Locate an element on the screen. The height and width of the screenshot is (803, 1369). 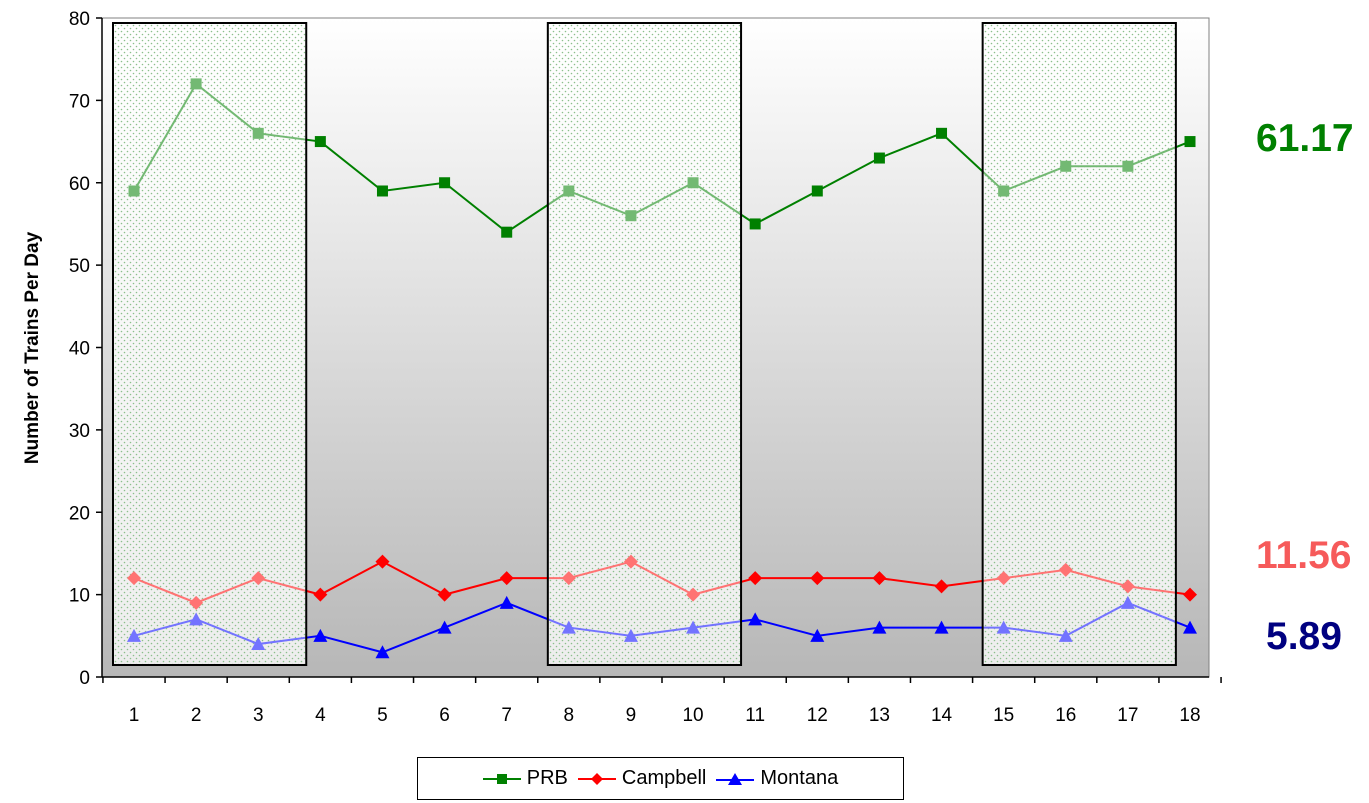
legend-item-prb: PRB is located at coordinates (525, 778).